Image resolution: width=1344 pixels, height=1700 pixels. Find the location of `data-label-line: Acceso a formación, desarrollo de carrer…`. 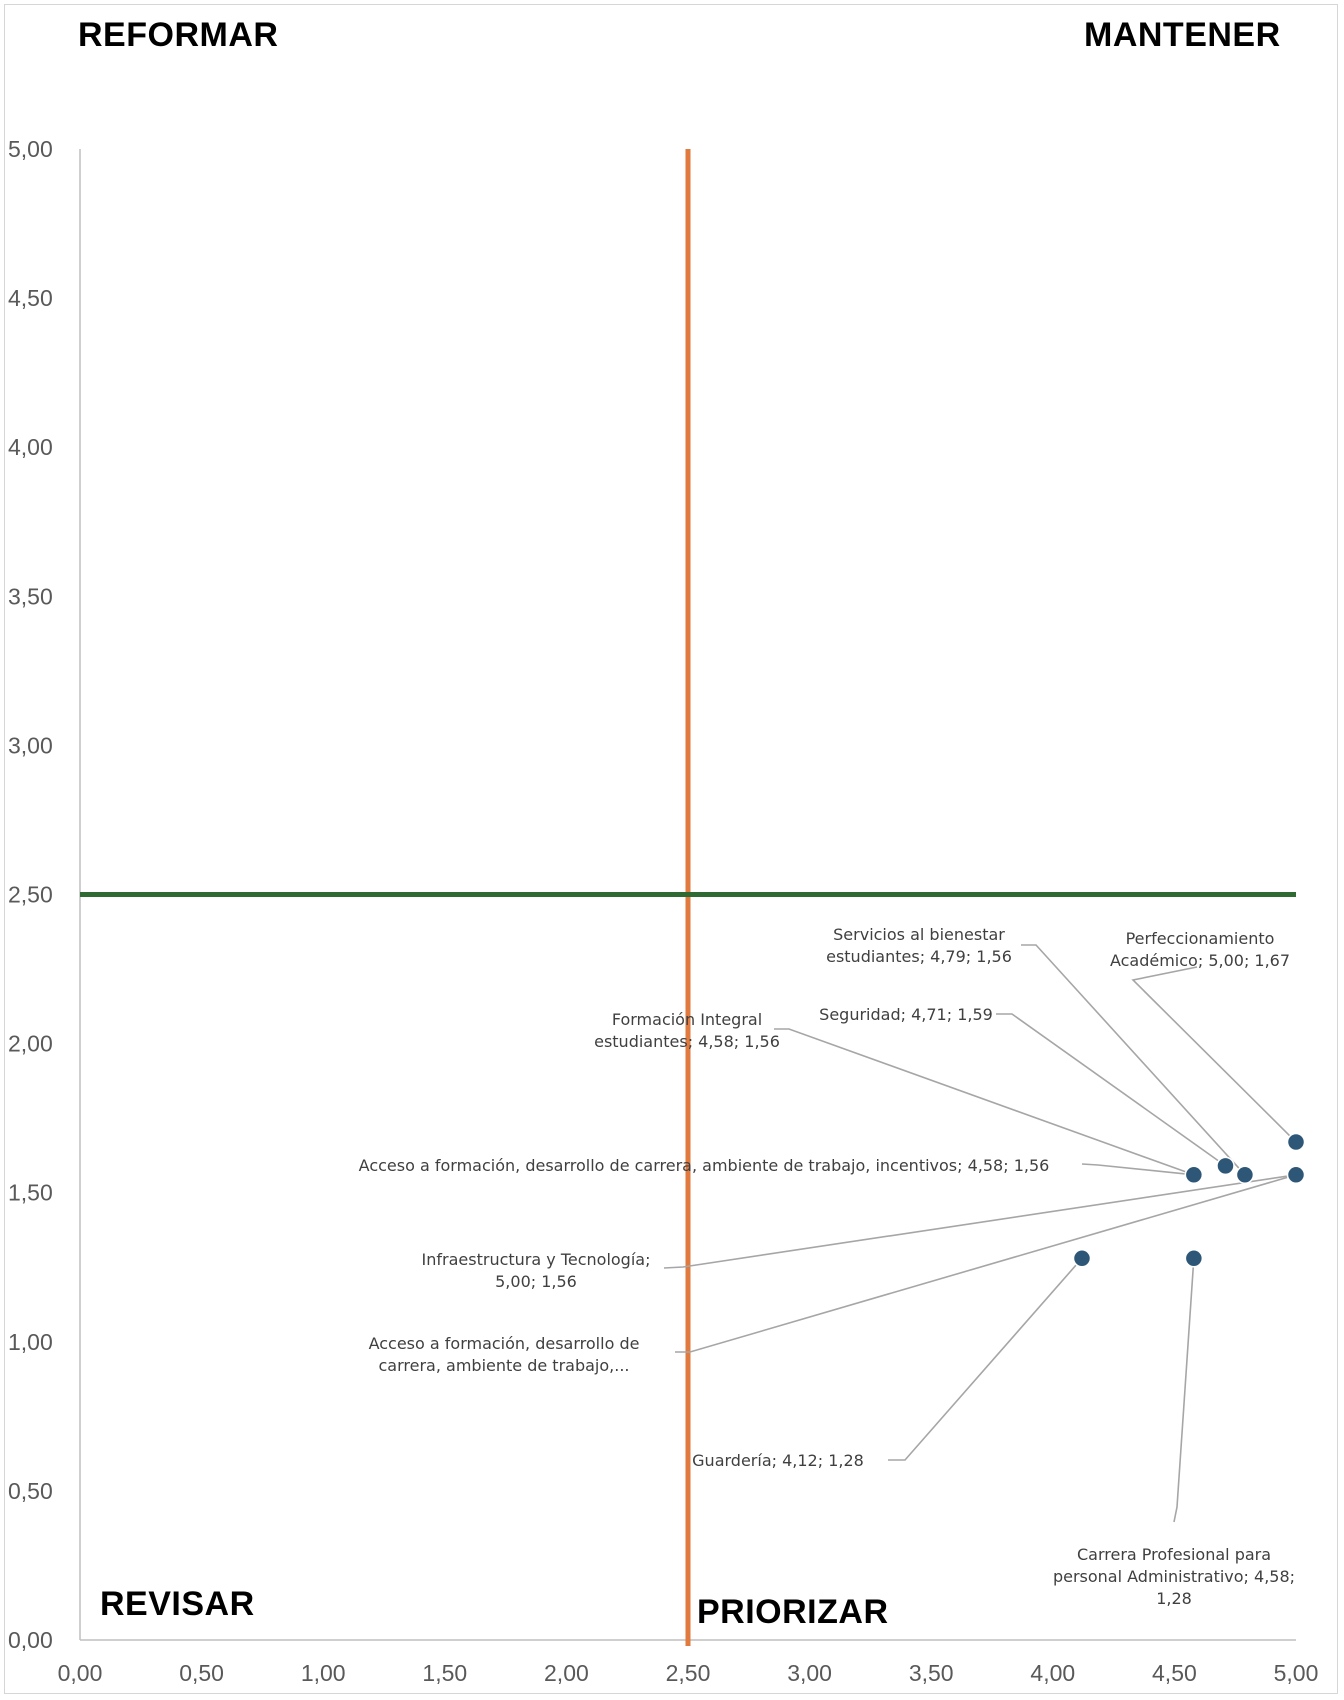

data-label-line: Acceso a formación, desarrollo de carrer… is located at coordinates (704, 1165).